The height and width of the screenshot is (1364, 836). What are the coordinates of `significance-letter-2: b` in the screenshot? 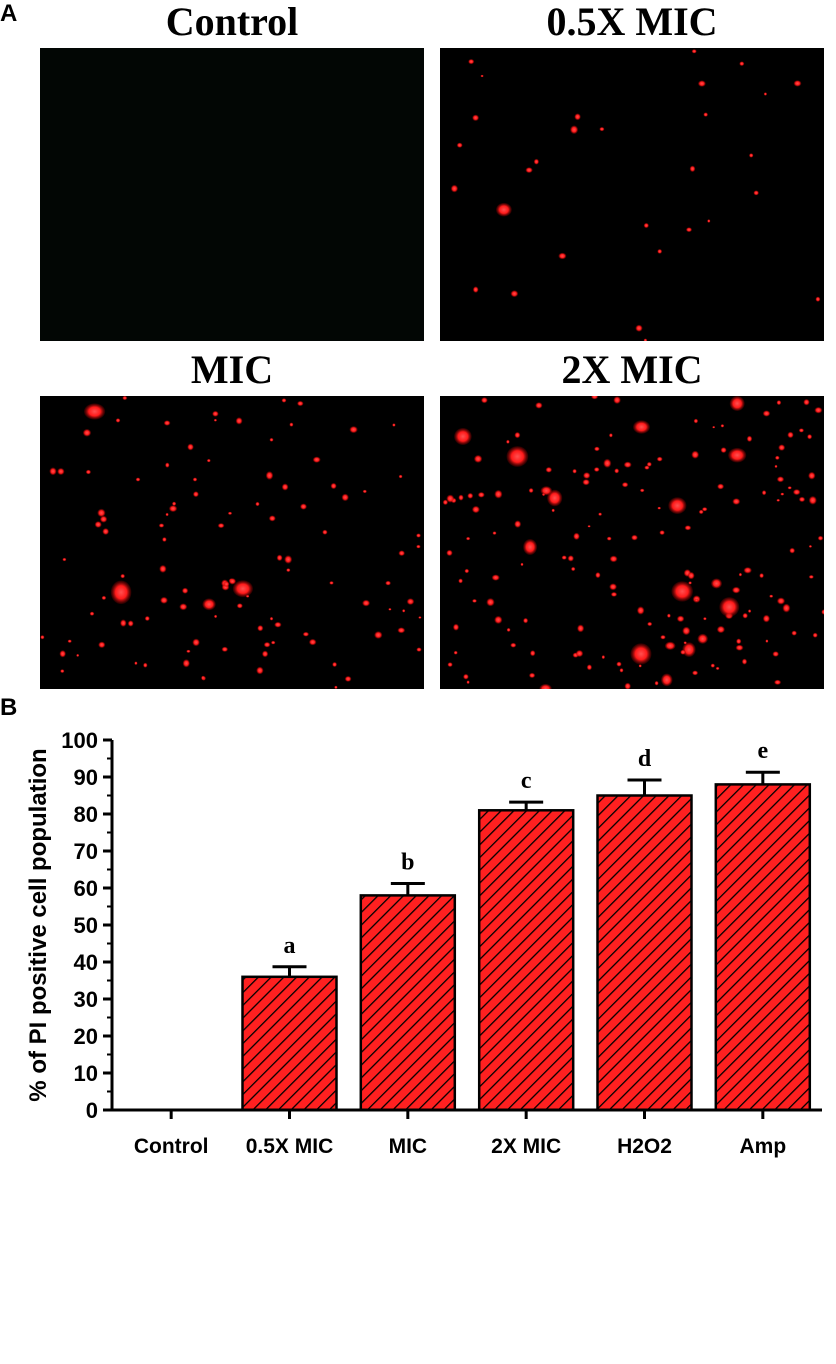 It's located at (407, 863).